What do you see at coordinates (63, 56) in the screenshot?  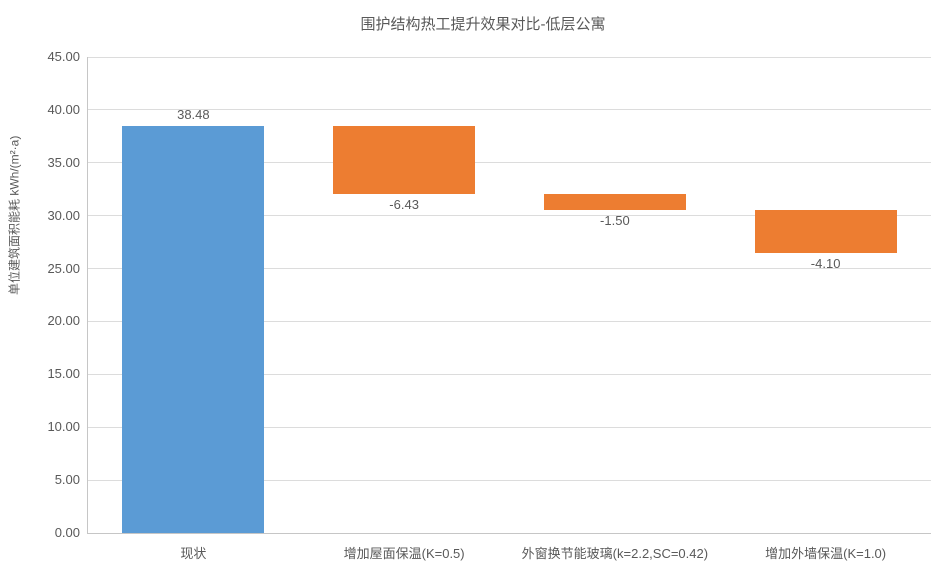 I see `y-tick-label: 45.00` at bounding box center [63, 56].